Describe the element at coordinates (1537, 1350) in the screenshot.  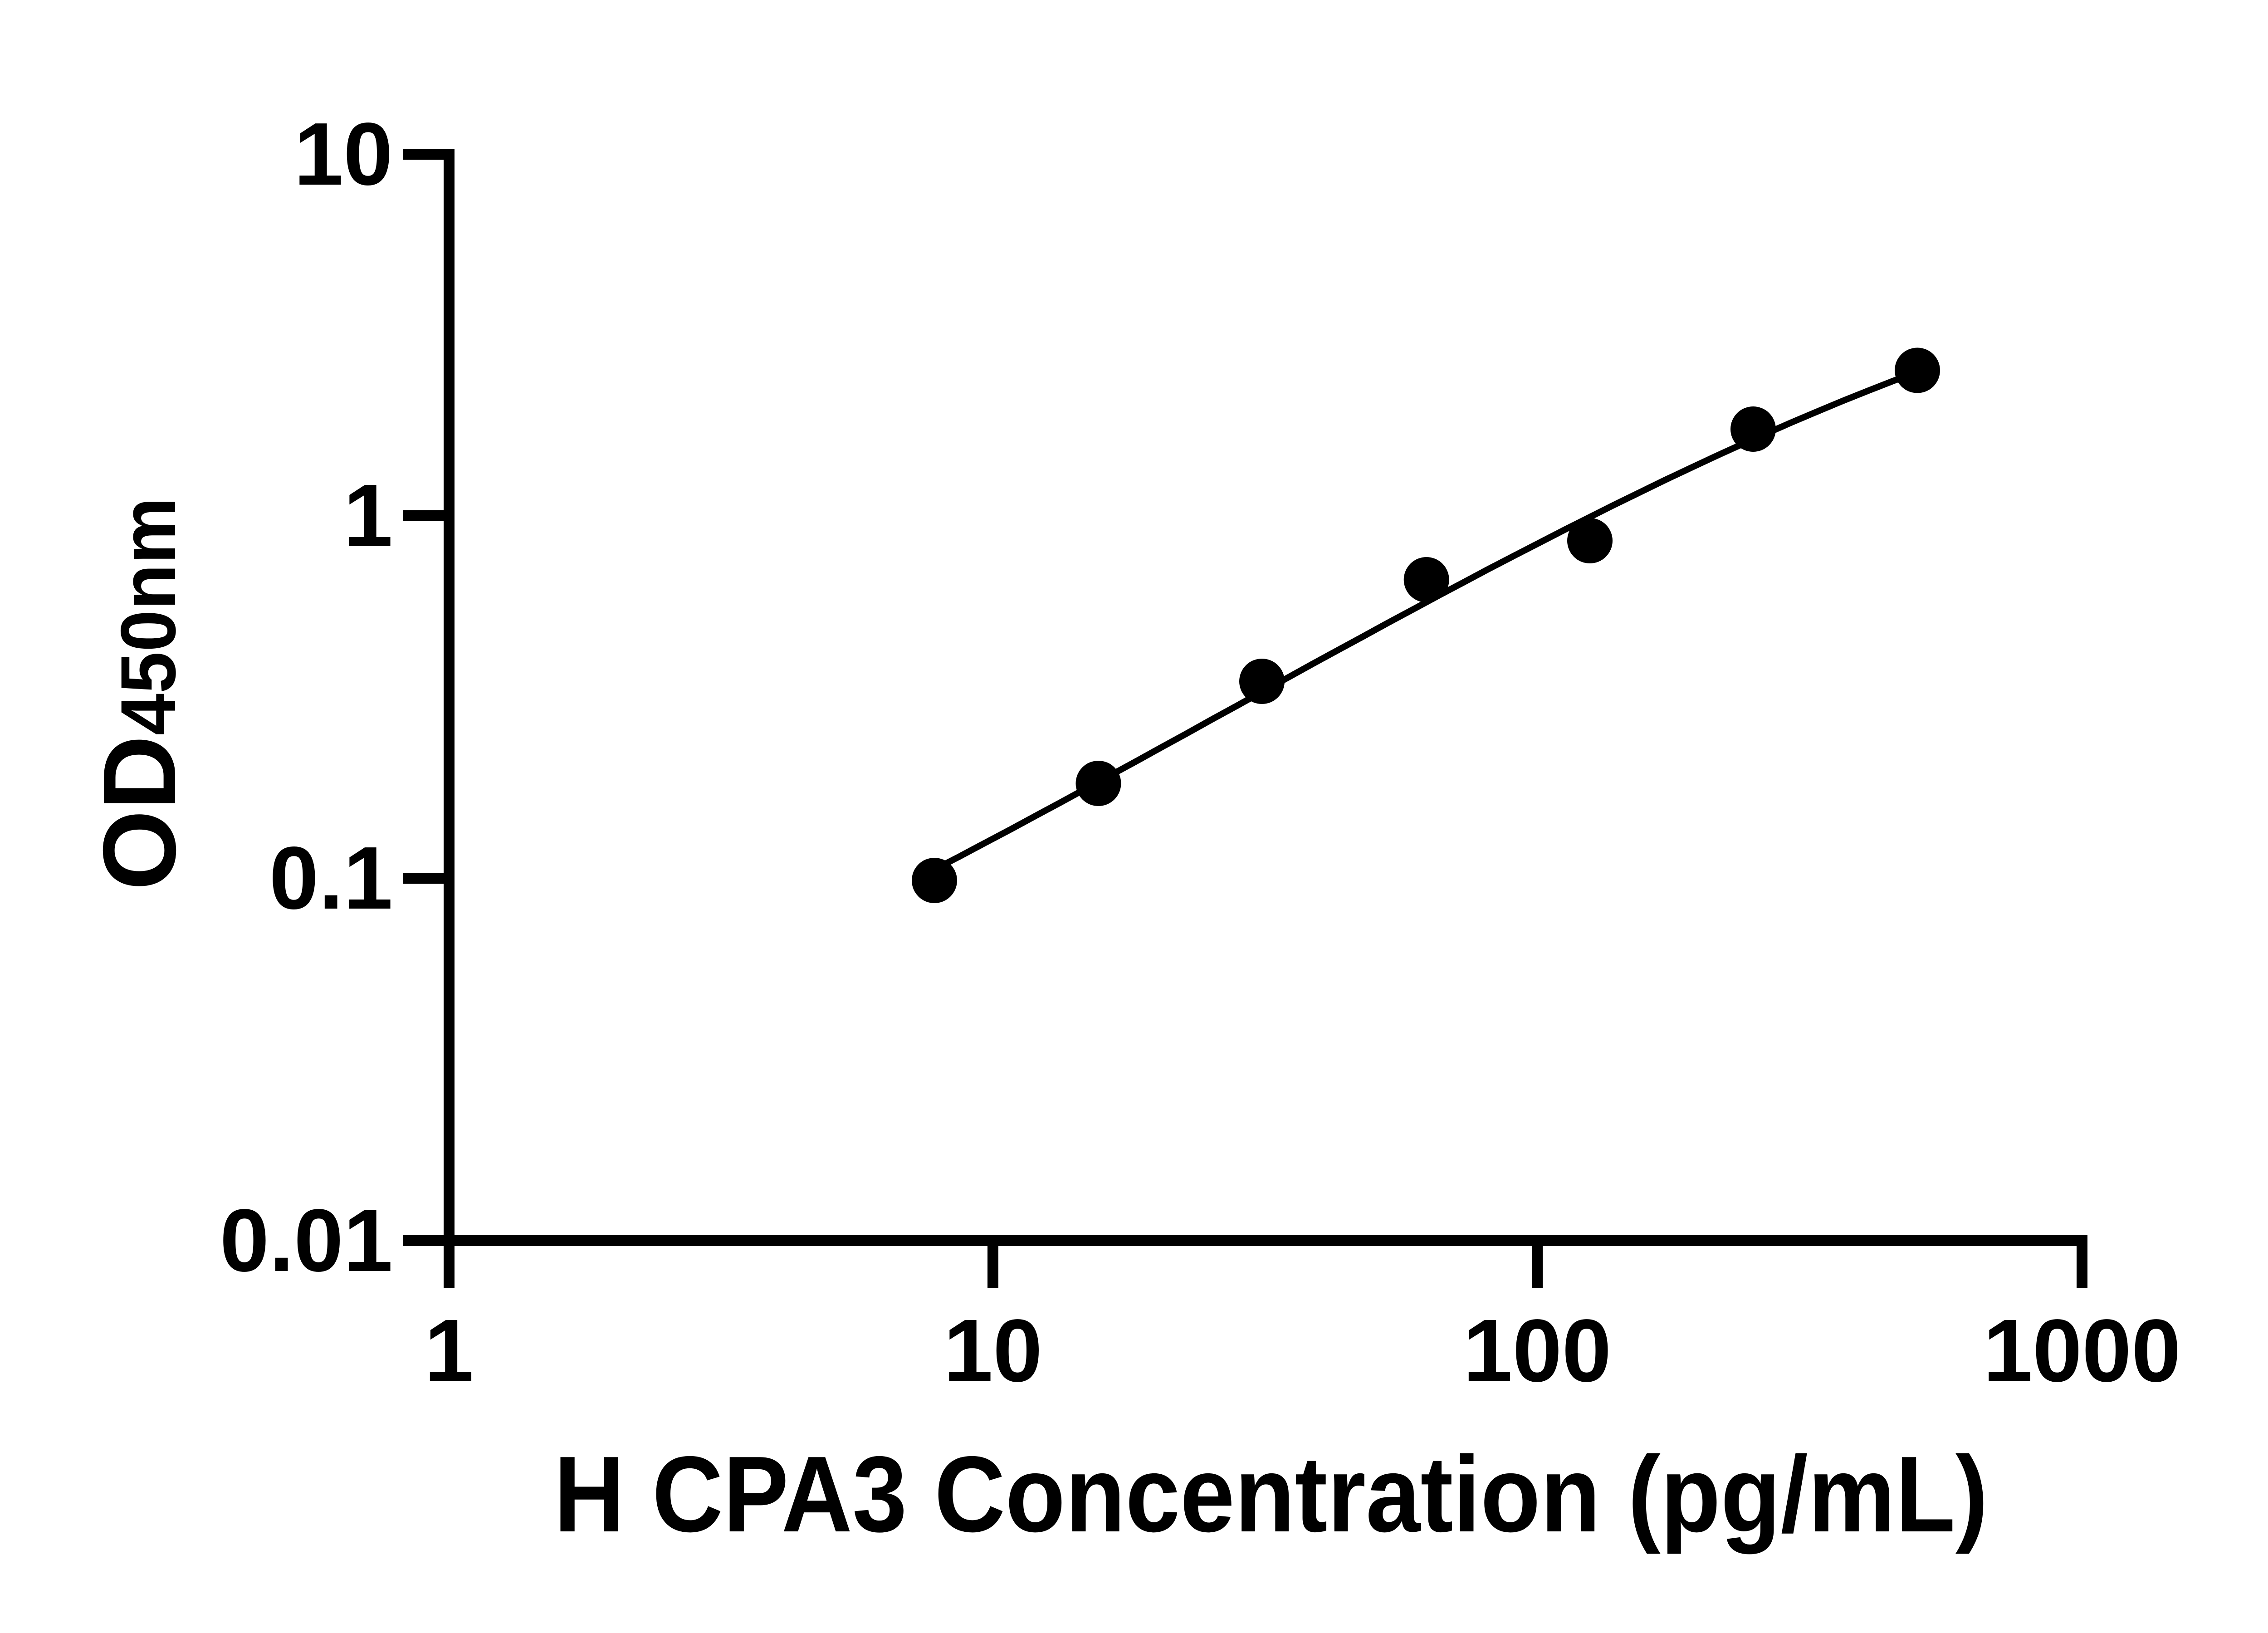
I see `svg-text: 100` at that location.